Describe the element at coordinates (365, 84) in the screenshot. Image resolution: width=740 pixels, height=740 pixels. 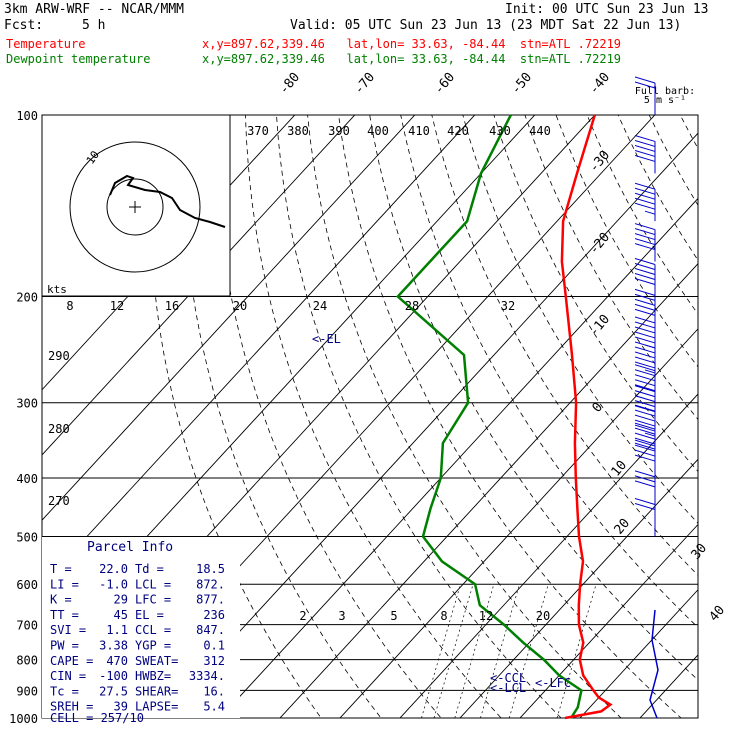
I see `isotherm-label: -70` at that location.